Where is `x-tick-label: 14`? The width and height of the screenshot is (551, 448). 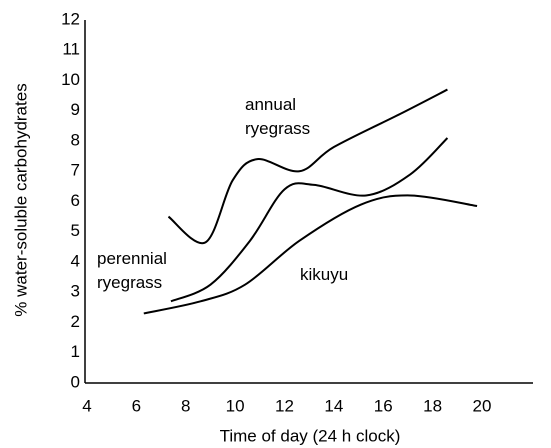
x-tick-label: 14 is located at coordinates (333, 405).